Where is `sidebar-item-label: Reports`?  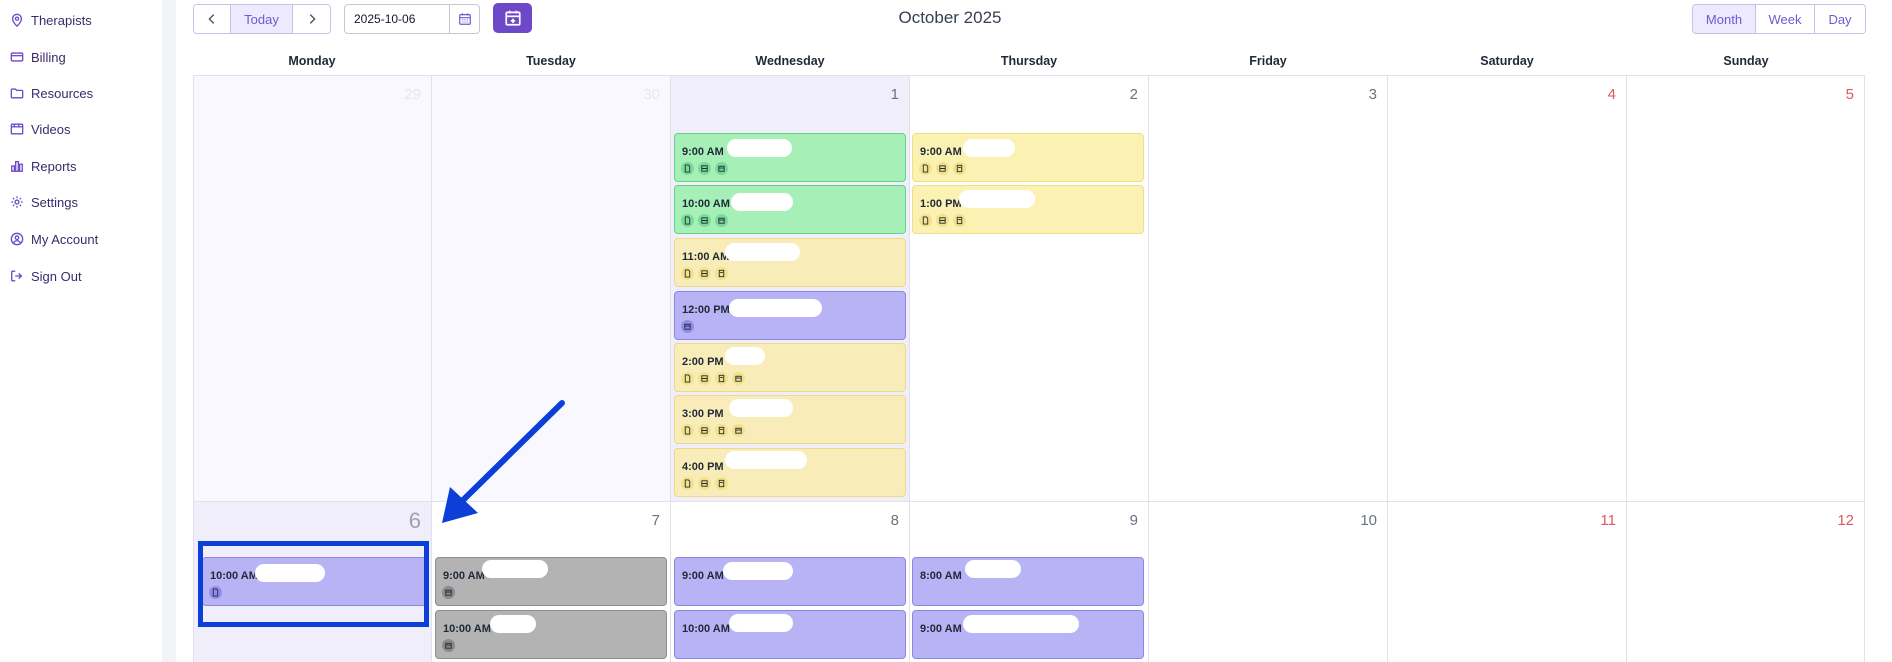 sidebar-item-label: Reports is located at coordinates (54, 166).